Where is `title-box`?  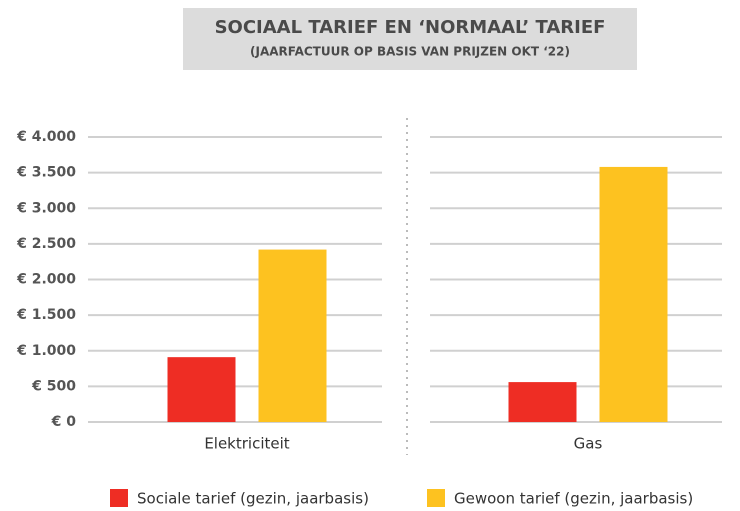 title-box is located at coordinates (410, 39).